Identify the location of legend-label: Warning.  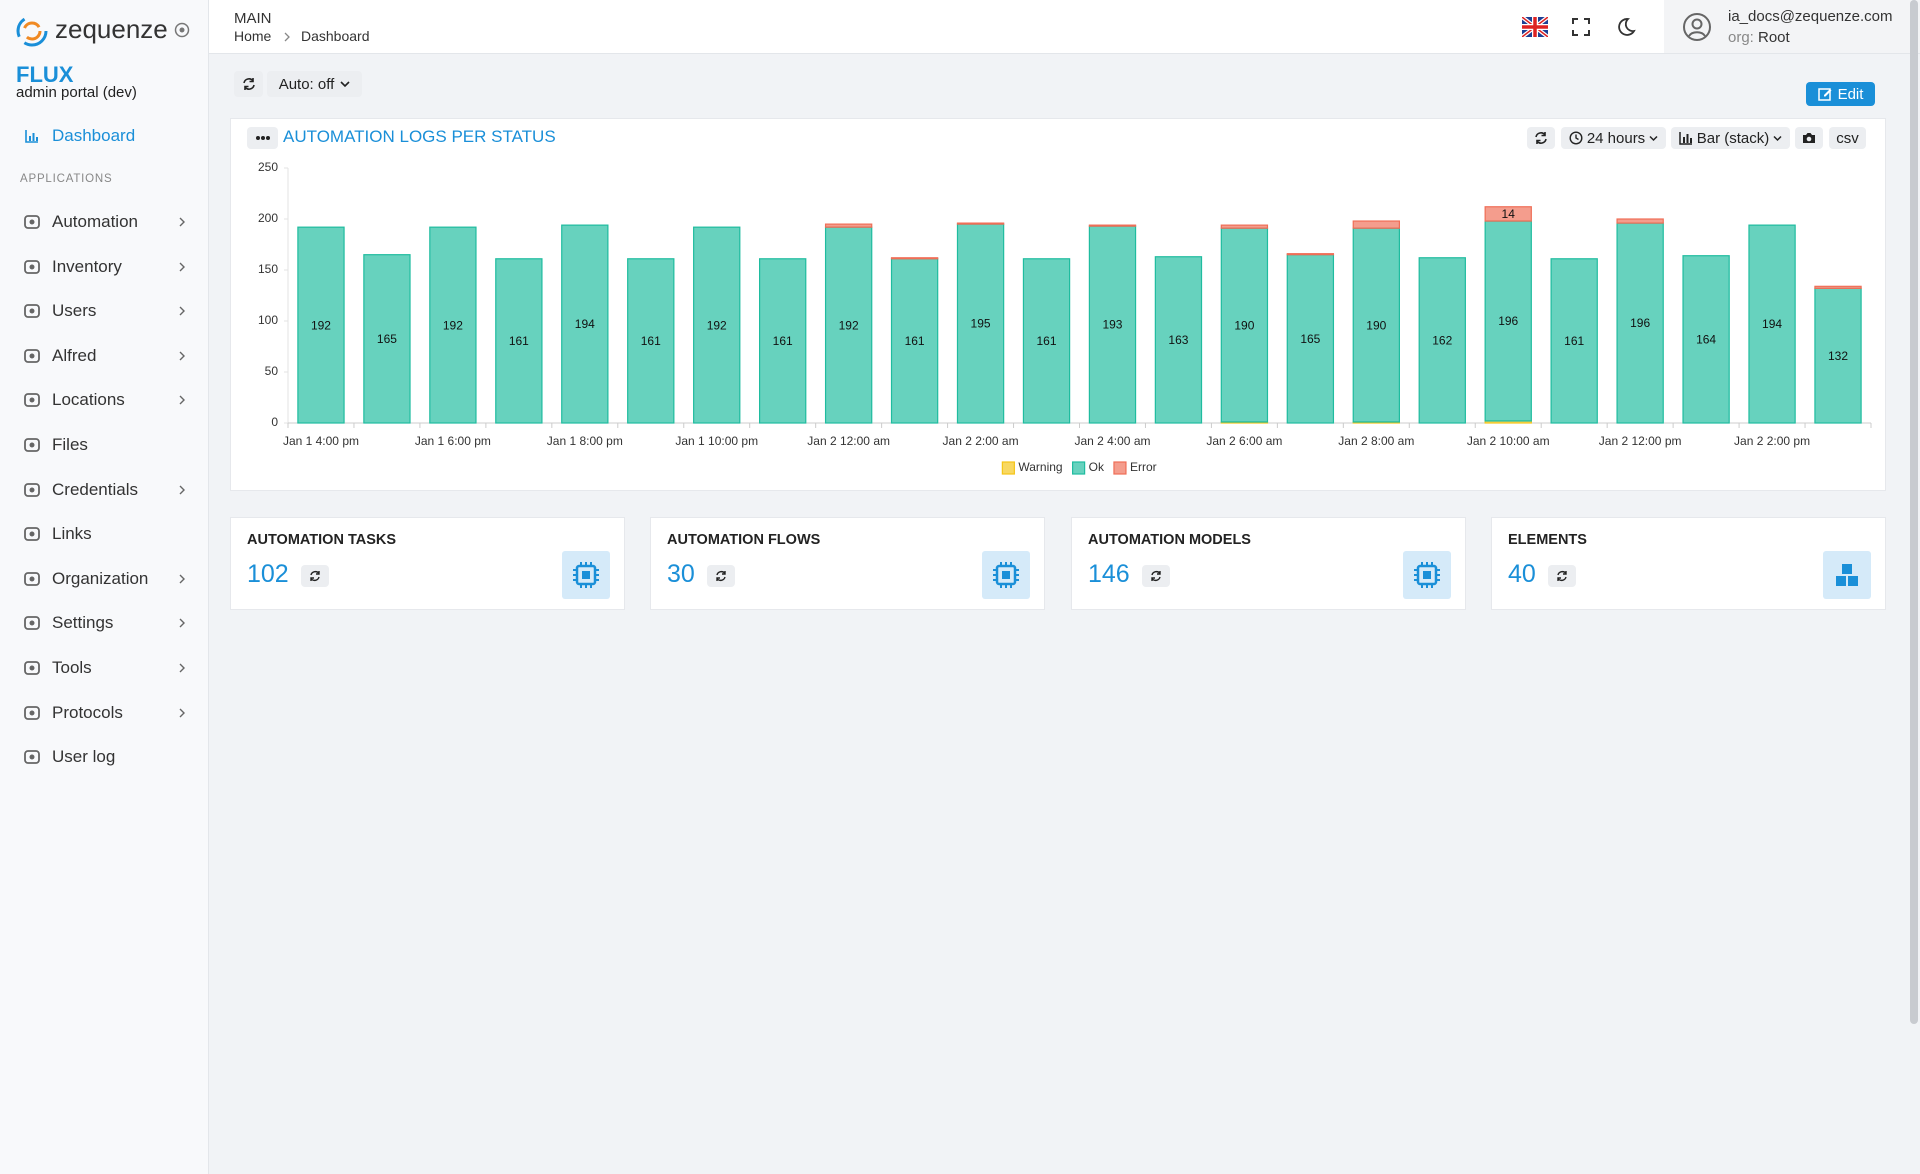
(1040, 467).